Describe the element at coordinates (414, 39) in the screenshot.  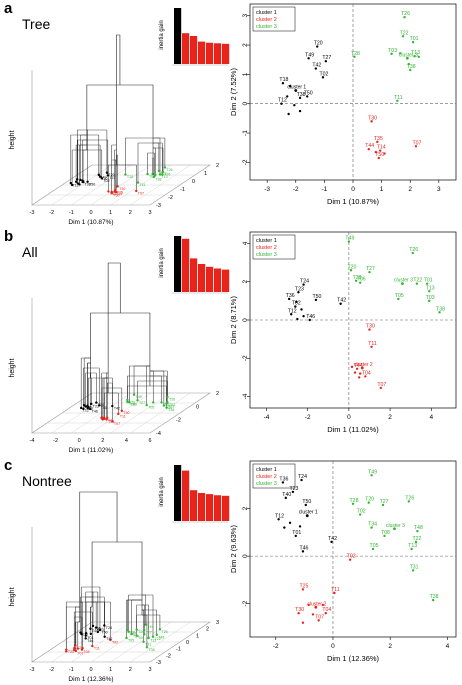
I see `point-label: T01` at that location.